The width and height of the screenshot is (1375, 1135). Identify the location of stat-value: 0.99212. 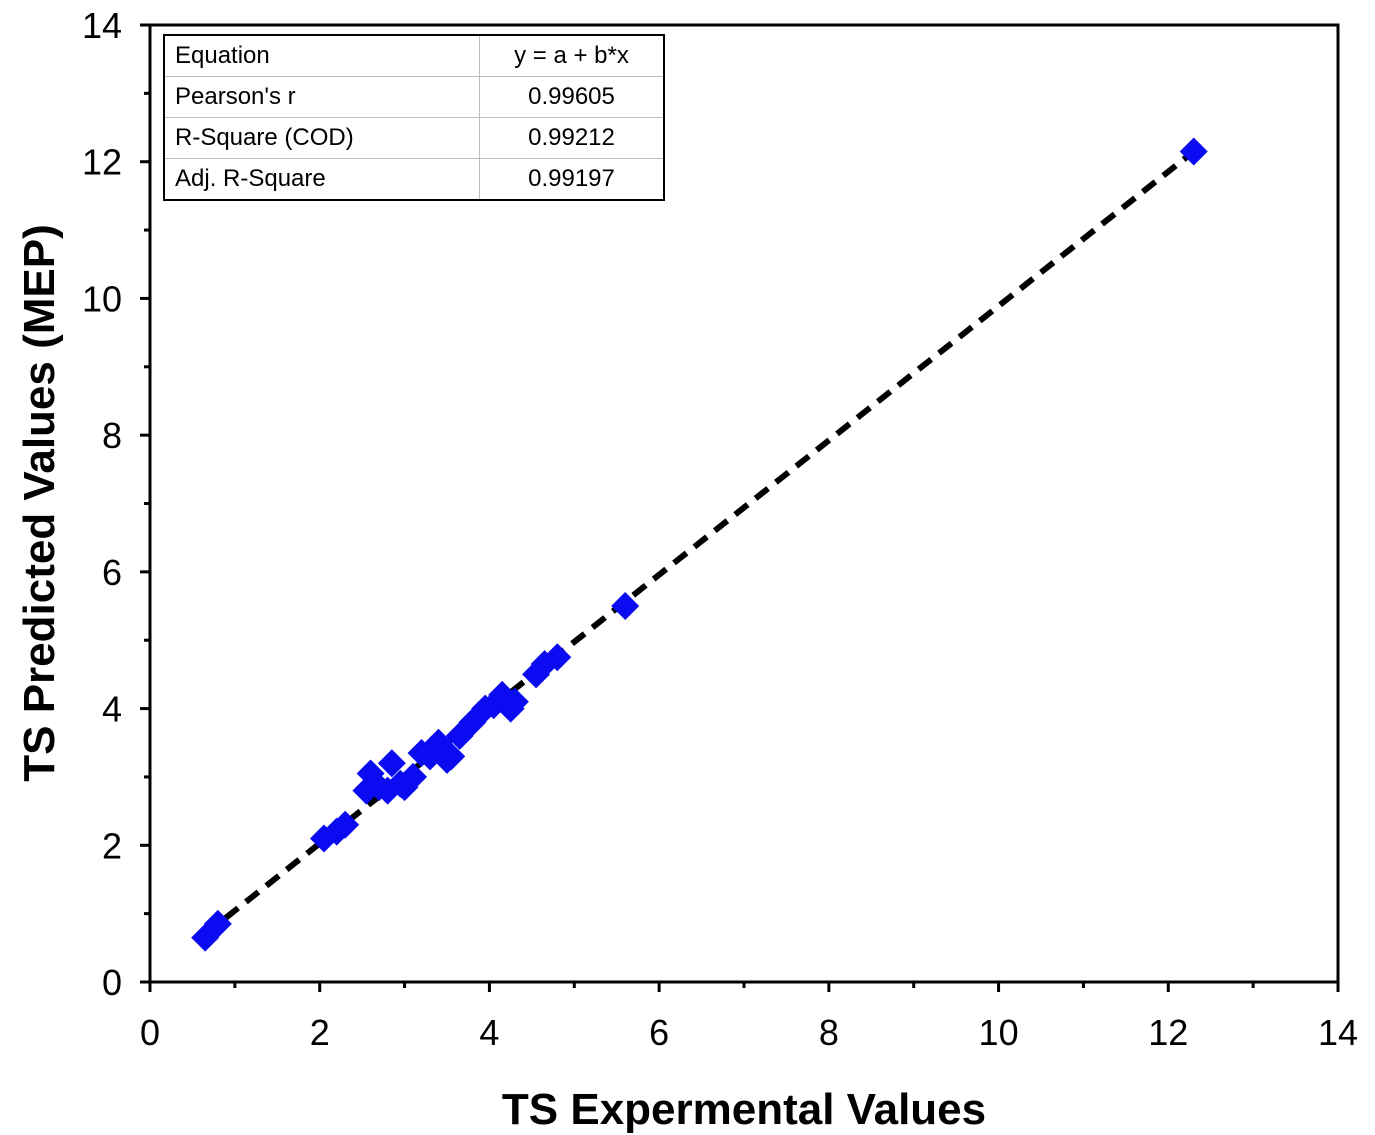
(572, 138).